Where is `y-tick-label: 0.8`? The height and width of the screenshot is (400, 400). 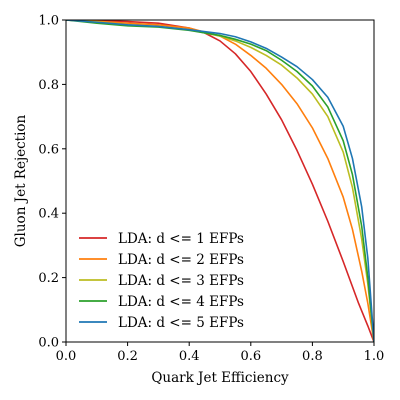
y-tick-label: 0.8 is located at coordinates (48, 85).